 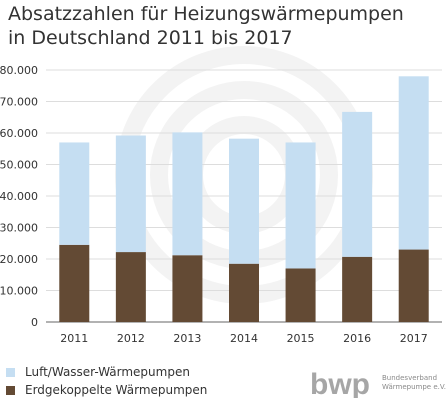 I want to click on legend-item-luft-wasser: Luft/Wasser-Wärmepumpen, so click(x=106, y=372).